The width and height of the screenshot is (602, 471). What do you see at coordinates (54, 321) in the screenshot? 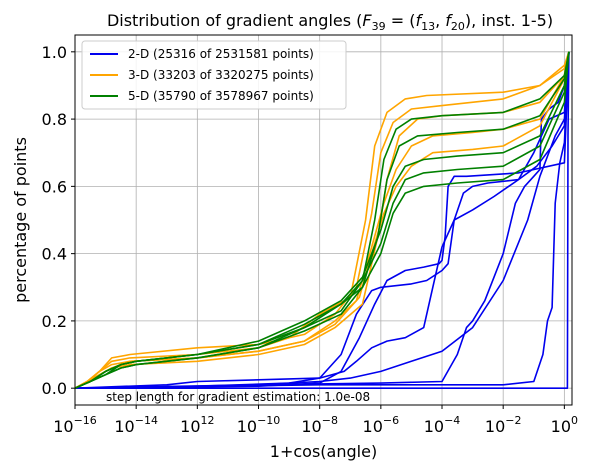
I see `y-tick-label: 0.2` at bounding box center [54, 321].